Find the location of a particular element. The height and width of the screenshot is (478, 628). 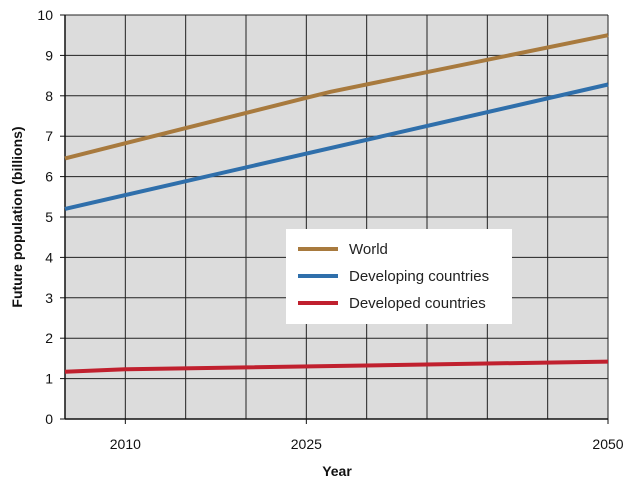

y-tick-label-4: 4 is located at coordinates (49, 257).